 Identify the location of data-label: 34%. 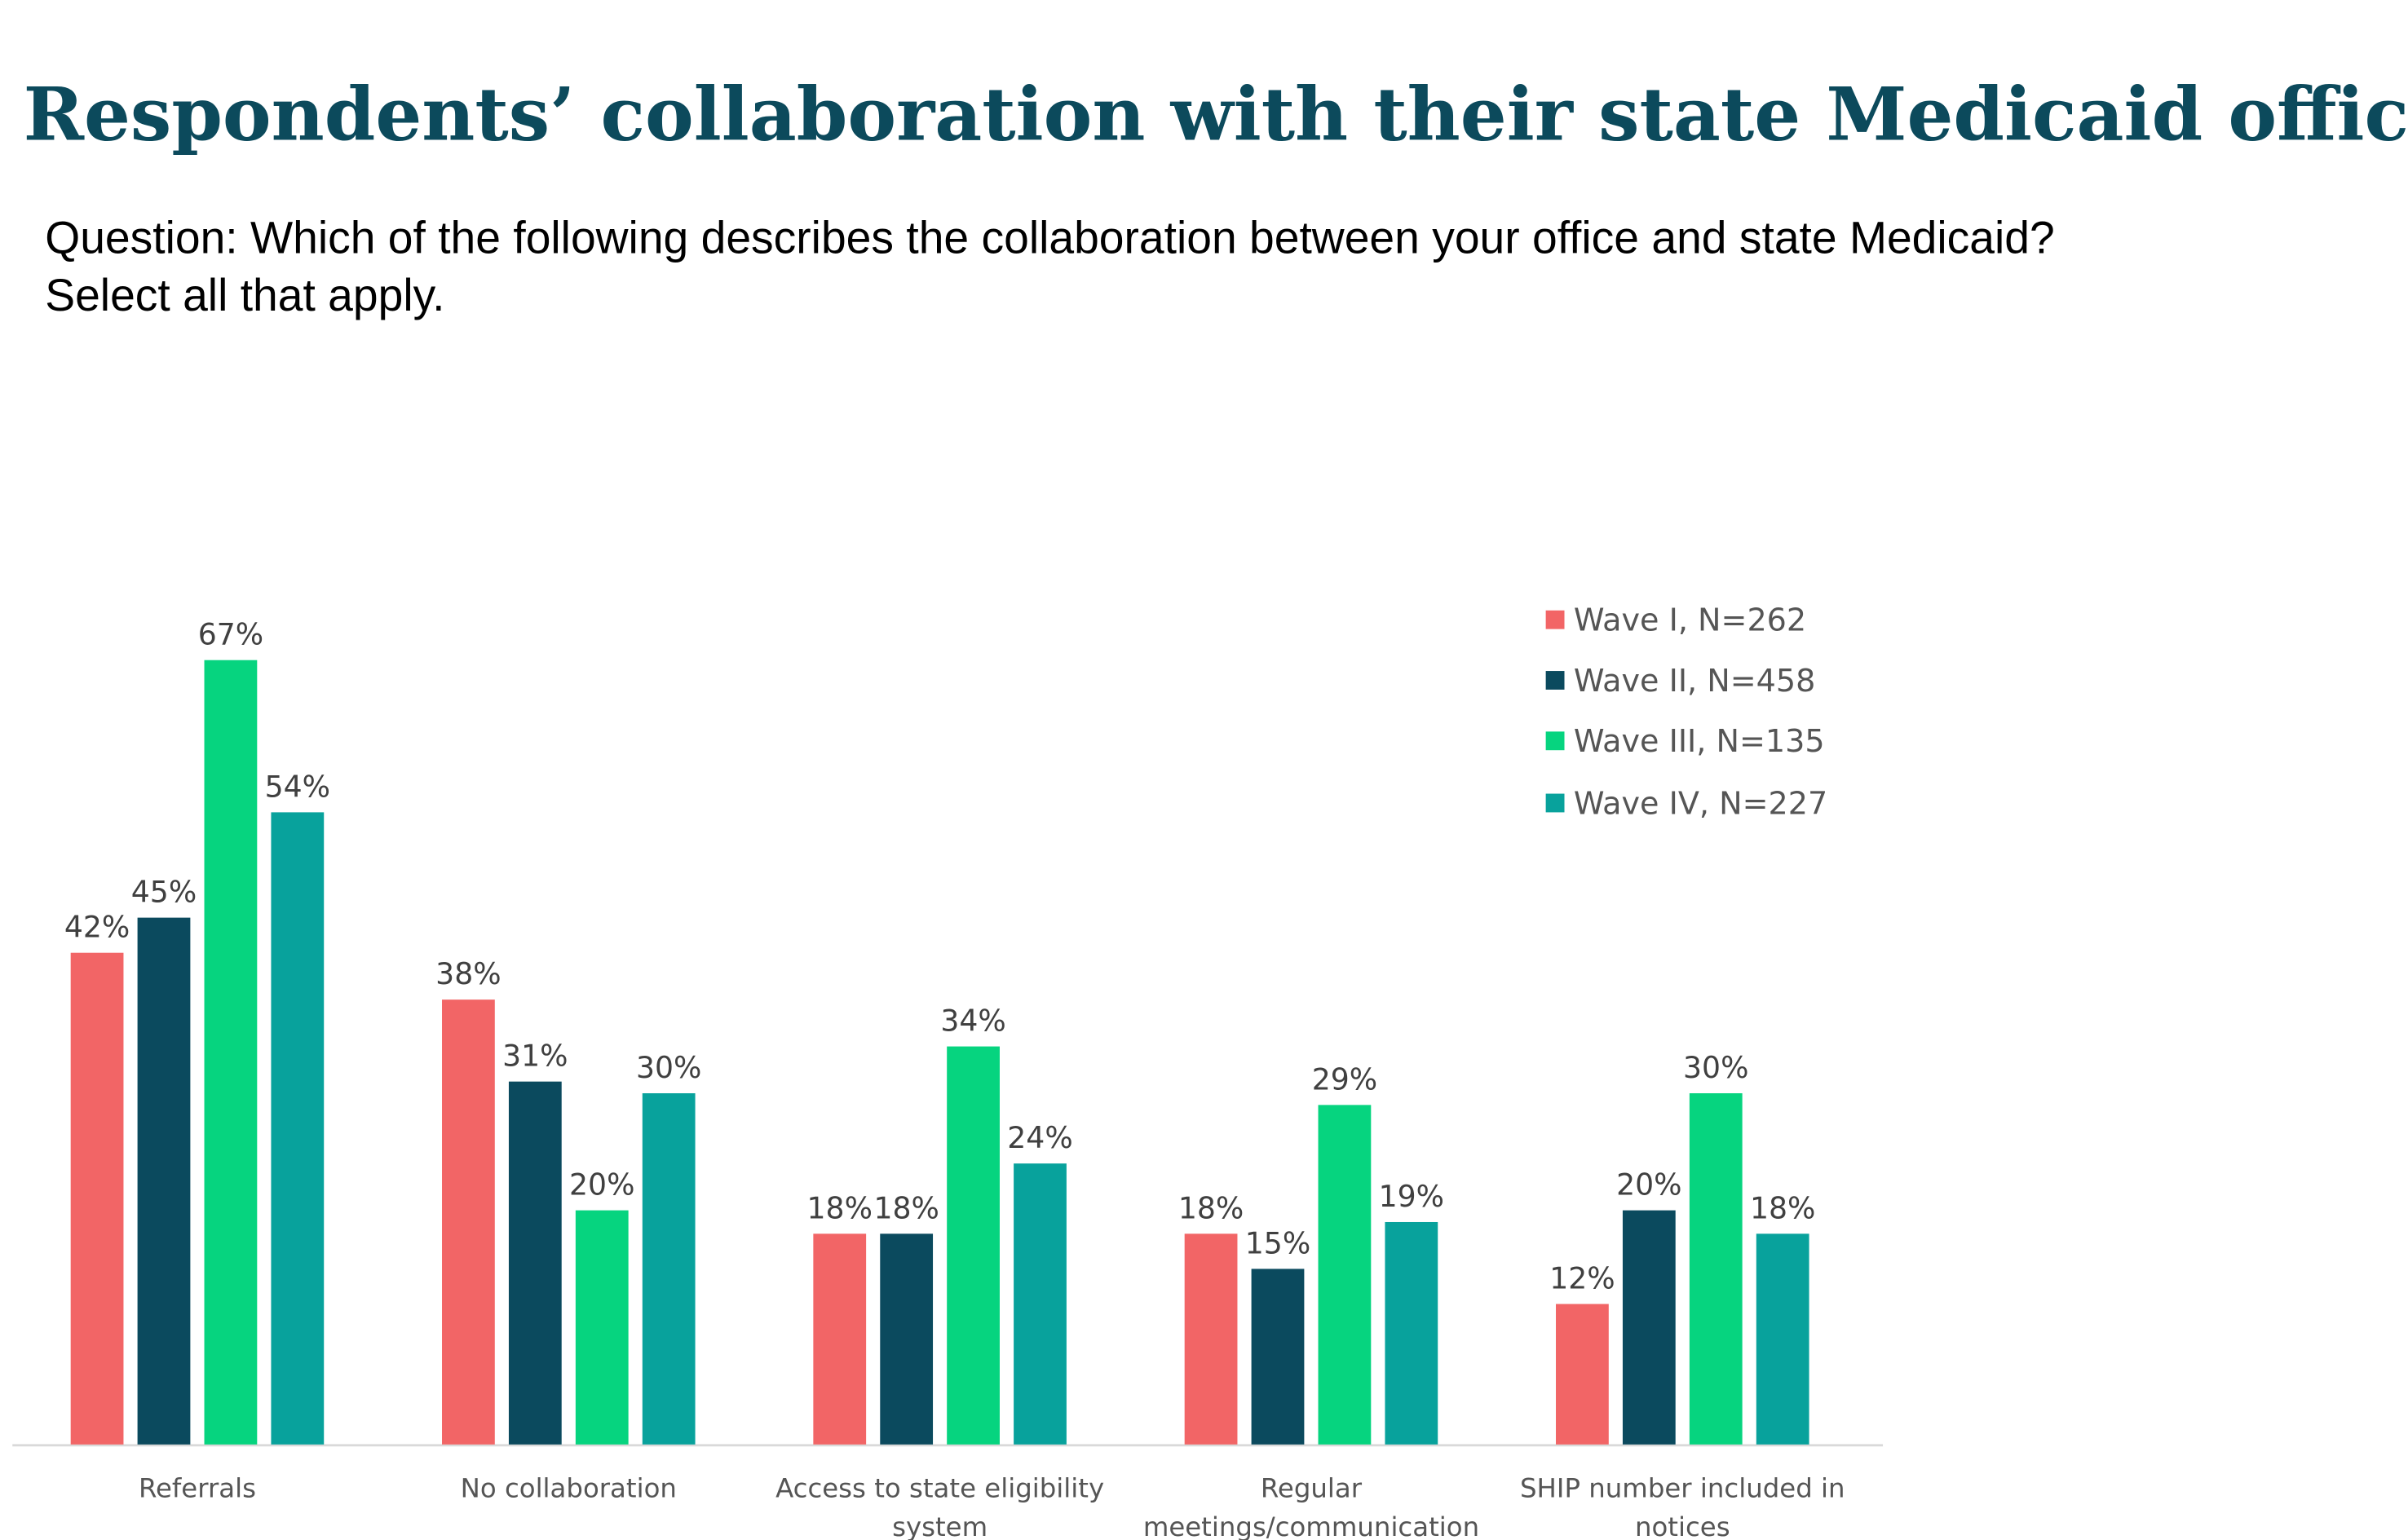
(973, 1021).